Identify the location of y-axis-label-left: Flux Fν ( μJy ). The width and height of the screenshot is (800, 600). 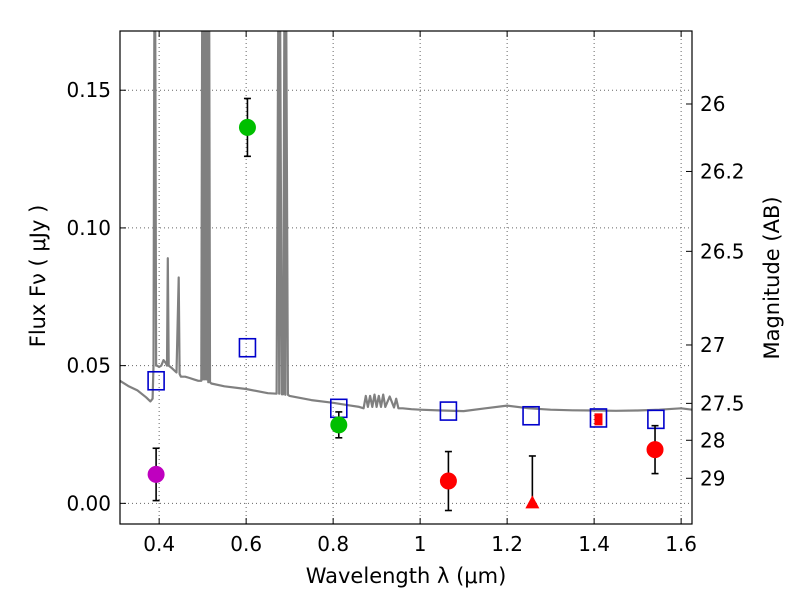
(38, 276).